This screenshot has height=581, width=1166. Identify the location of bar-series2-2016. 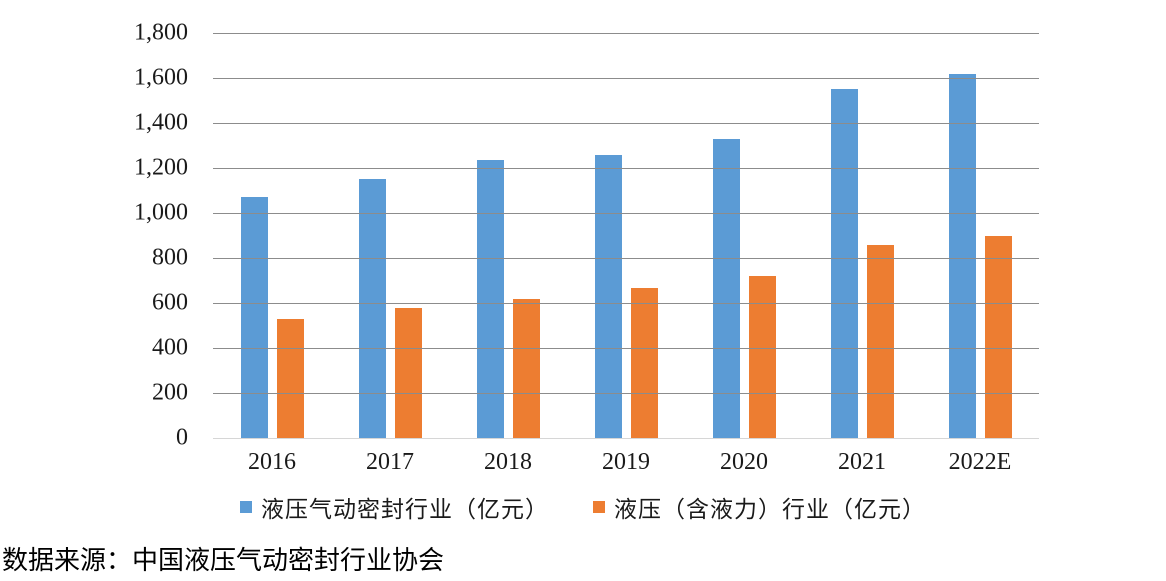
(290, 378).